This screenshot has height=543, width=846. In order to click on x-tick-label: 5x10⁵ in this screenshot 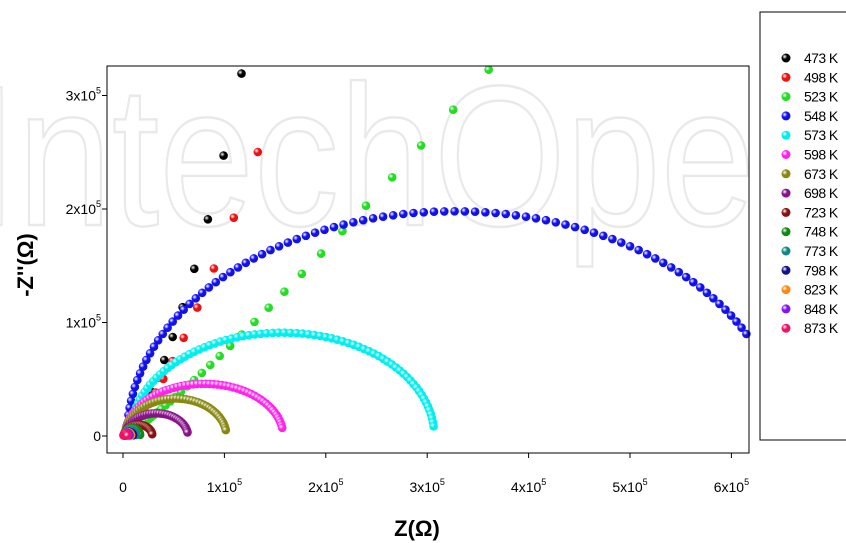, I will do `click(629, 486)`.